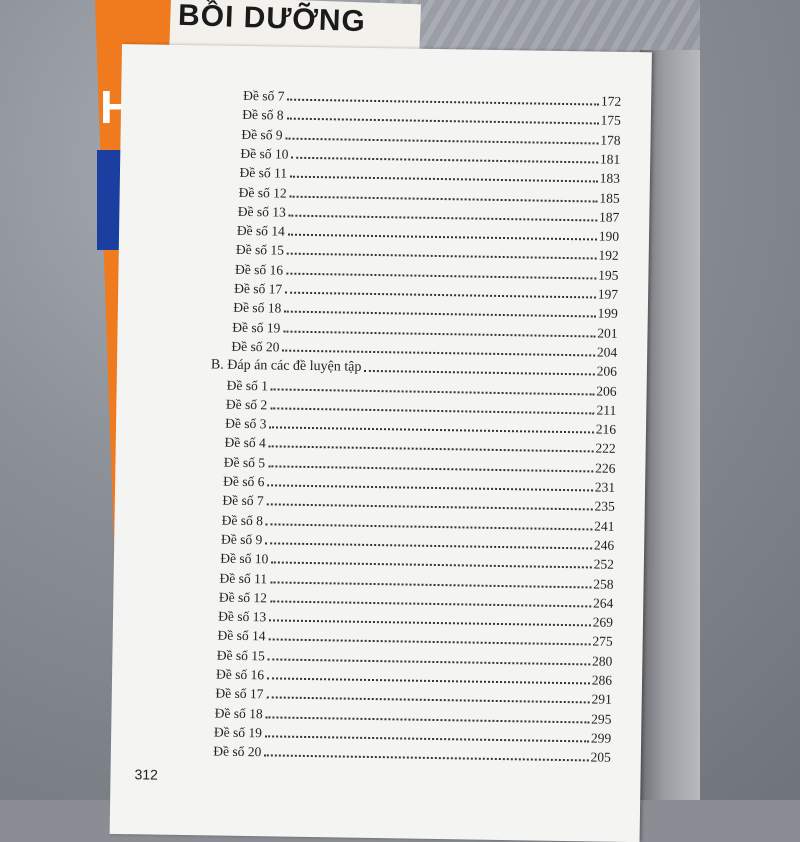  What do you see at coordinates (605, 487) in the screenshot?
I see `toc-entry-page: 231` at bounding box center [605, 487].